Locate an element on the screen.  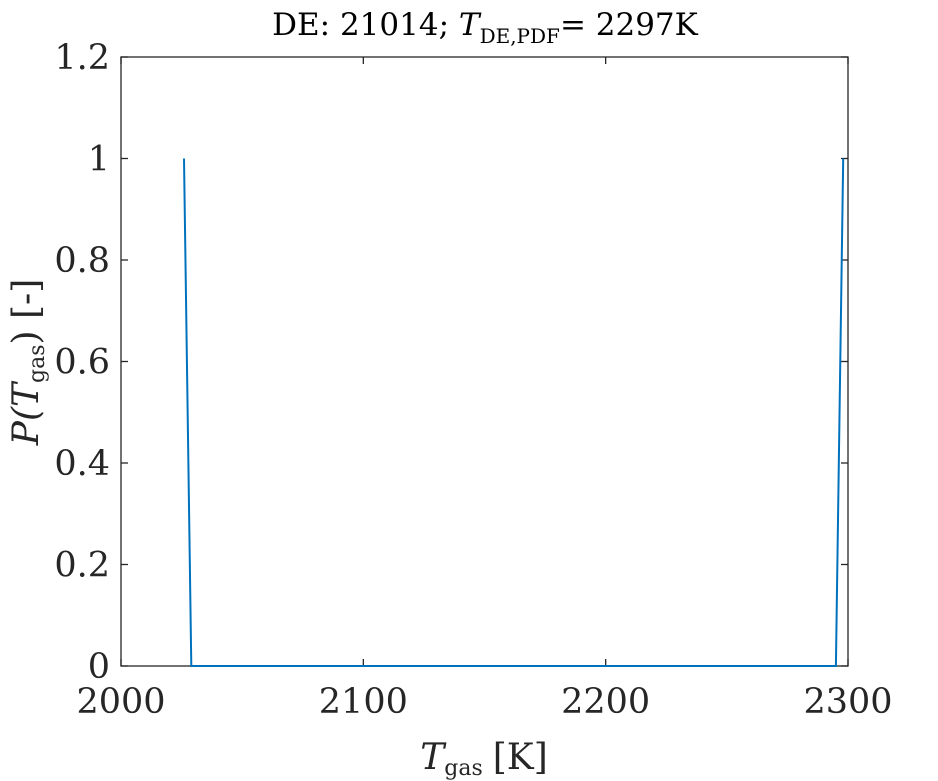
y-tick-label: 0.6 is located at coordinates (82, 363).